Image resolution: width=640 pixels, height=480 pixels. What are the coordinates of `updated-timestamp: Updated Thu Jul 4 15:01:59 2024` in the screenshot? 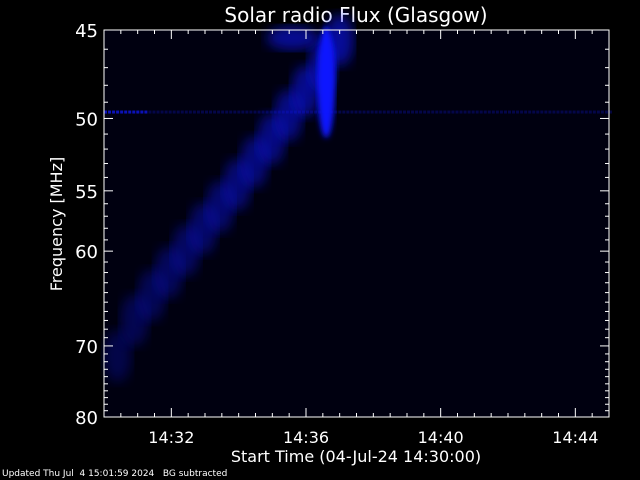 It's located at (78, 474).